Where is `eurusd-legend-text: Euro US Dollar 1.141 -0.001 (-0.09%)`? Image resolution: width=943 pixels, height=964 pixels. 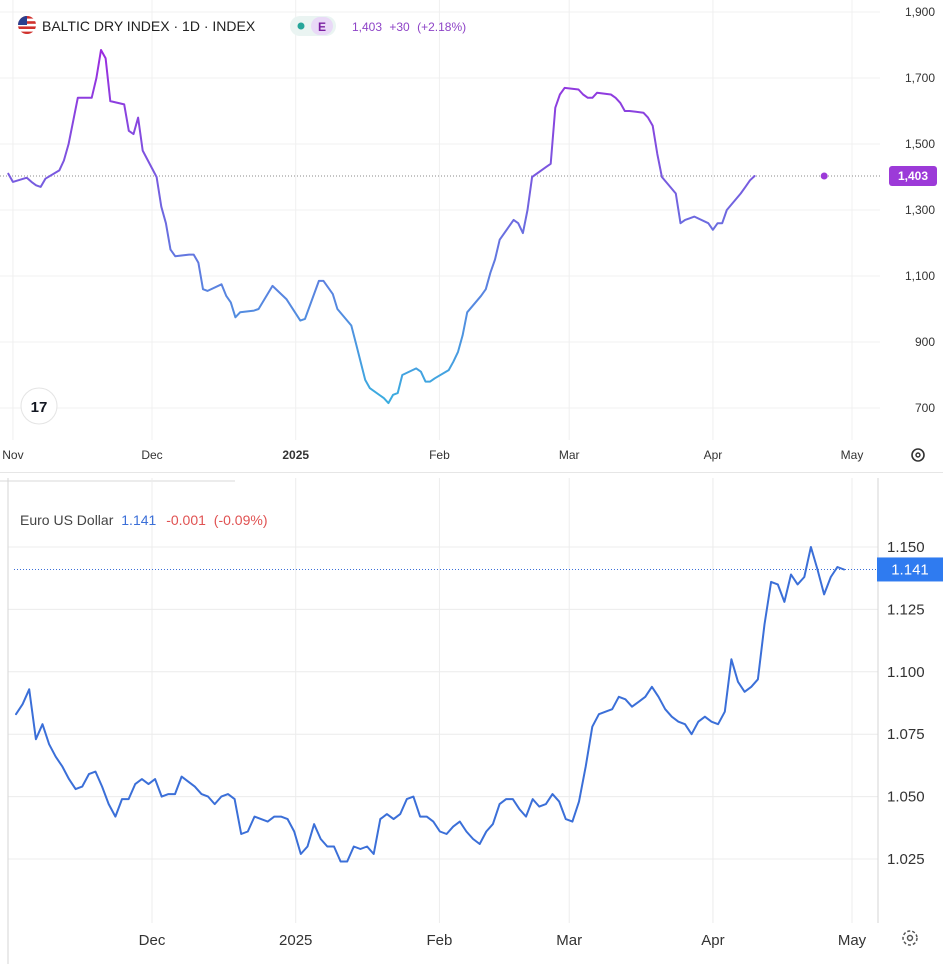
eurusd-legend-text: Euro US Dollar 1.141 -0.001 (-0.09%) is located at coordinates (143, 520).